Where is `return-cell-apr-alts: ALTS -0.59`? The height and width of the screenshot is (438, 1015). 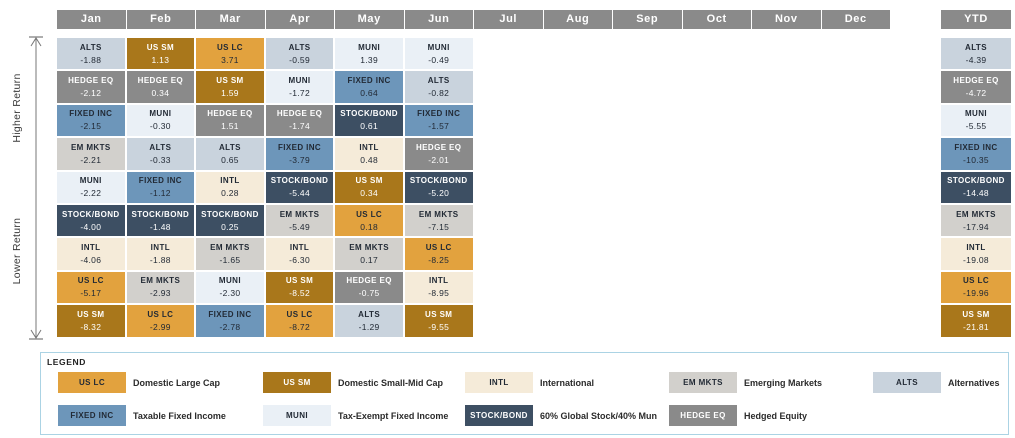 return-cell-apr-alts: ALTS -0.59 is located at coordinates (299, 54).